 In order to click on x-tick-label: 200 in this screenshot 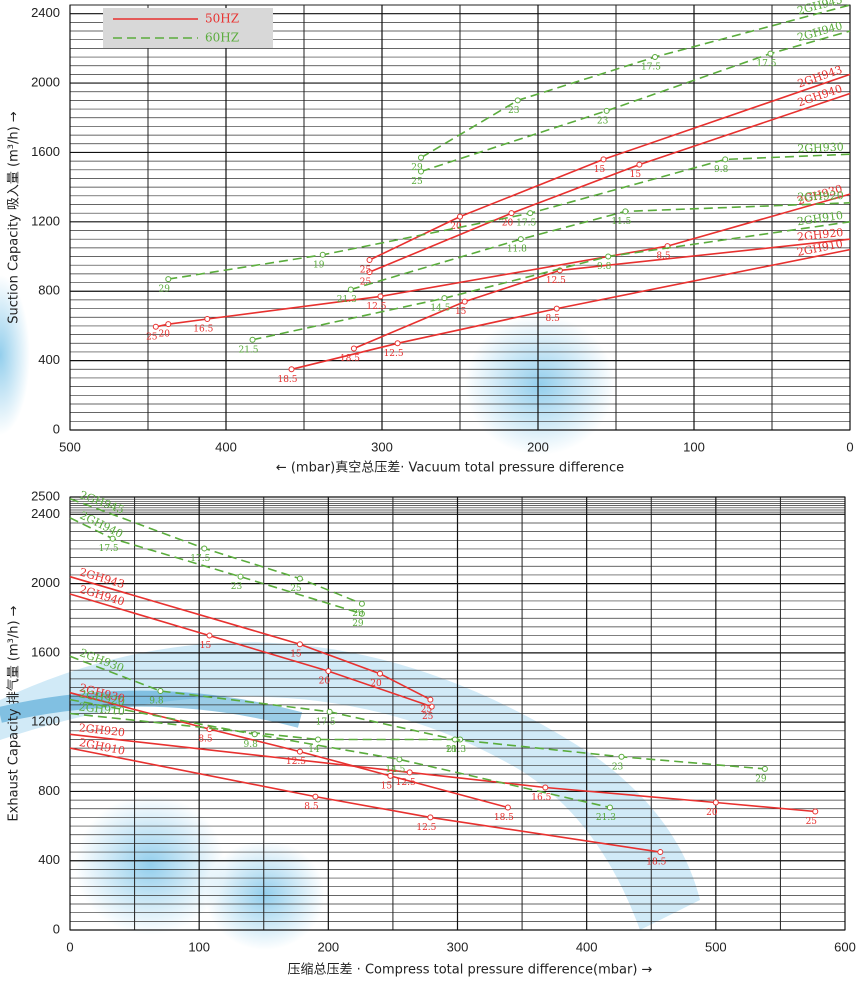, I will do `click(328, 946)`.